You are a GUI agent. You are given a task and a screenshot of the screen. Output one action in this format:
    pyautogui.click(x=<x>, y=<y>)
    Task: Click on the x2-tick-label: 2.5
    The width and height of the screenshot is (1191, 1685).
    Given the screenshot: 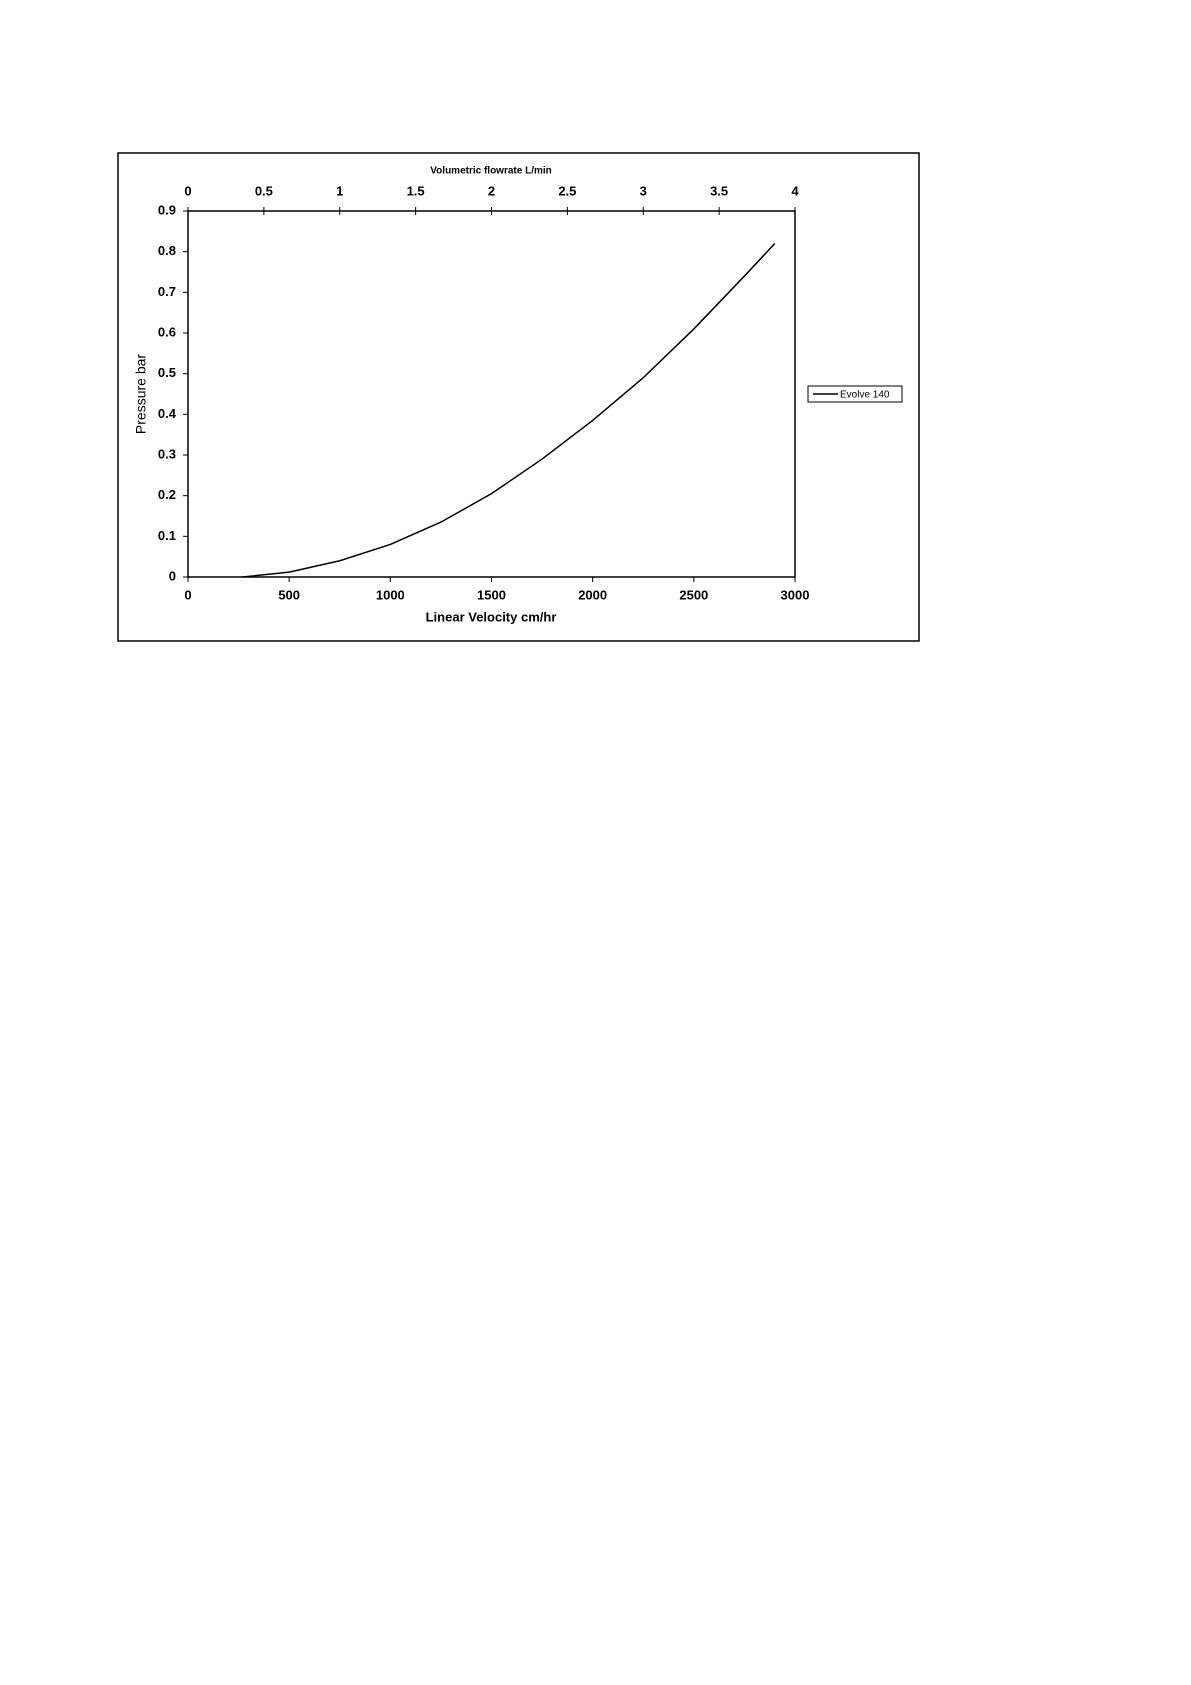 What is the action you would take?
    pyautogui.click(x=567, y=190)
    